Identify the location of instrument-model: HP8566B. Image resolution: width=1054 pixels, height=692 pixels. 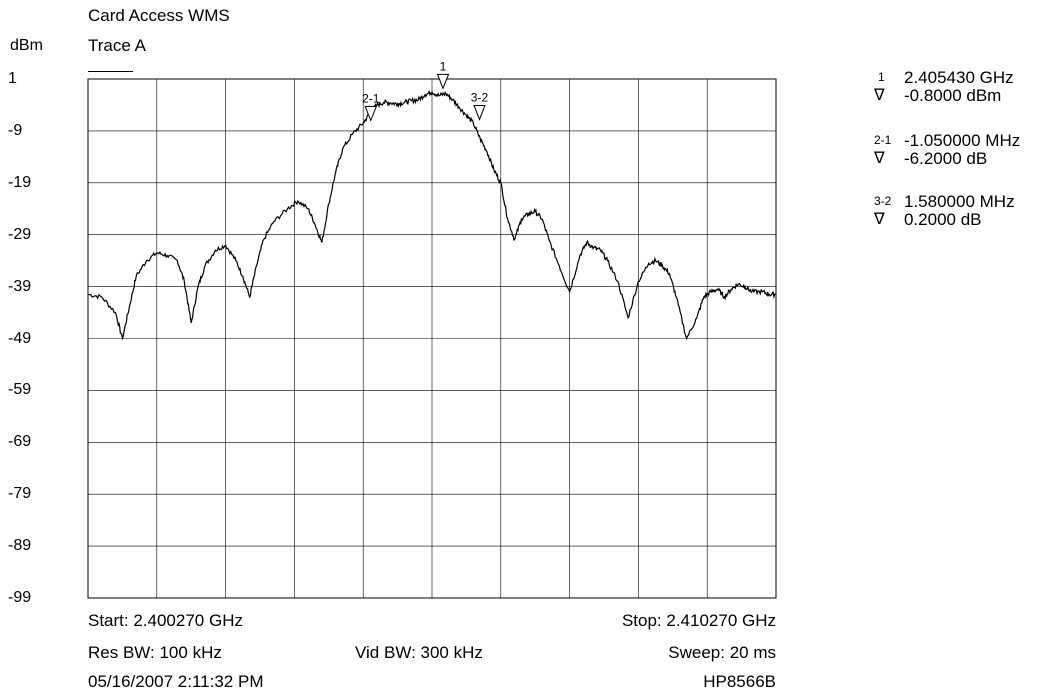
(739, 681).